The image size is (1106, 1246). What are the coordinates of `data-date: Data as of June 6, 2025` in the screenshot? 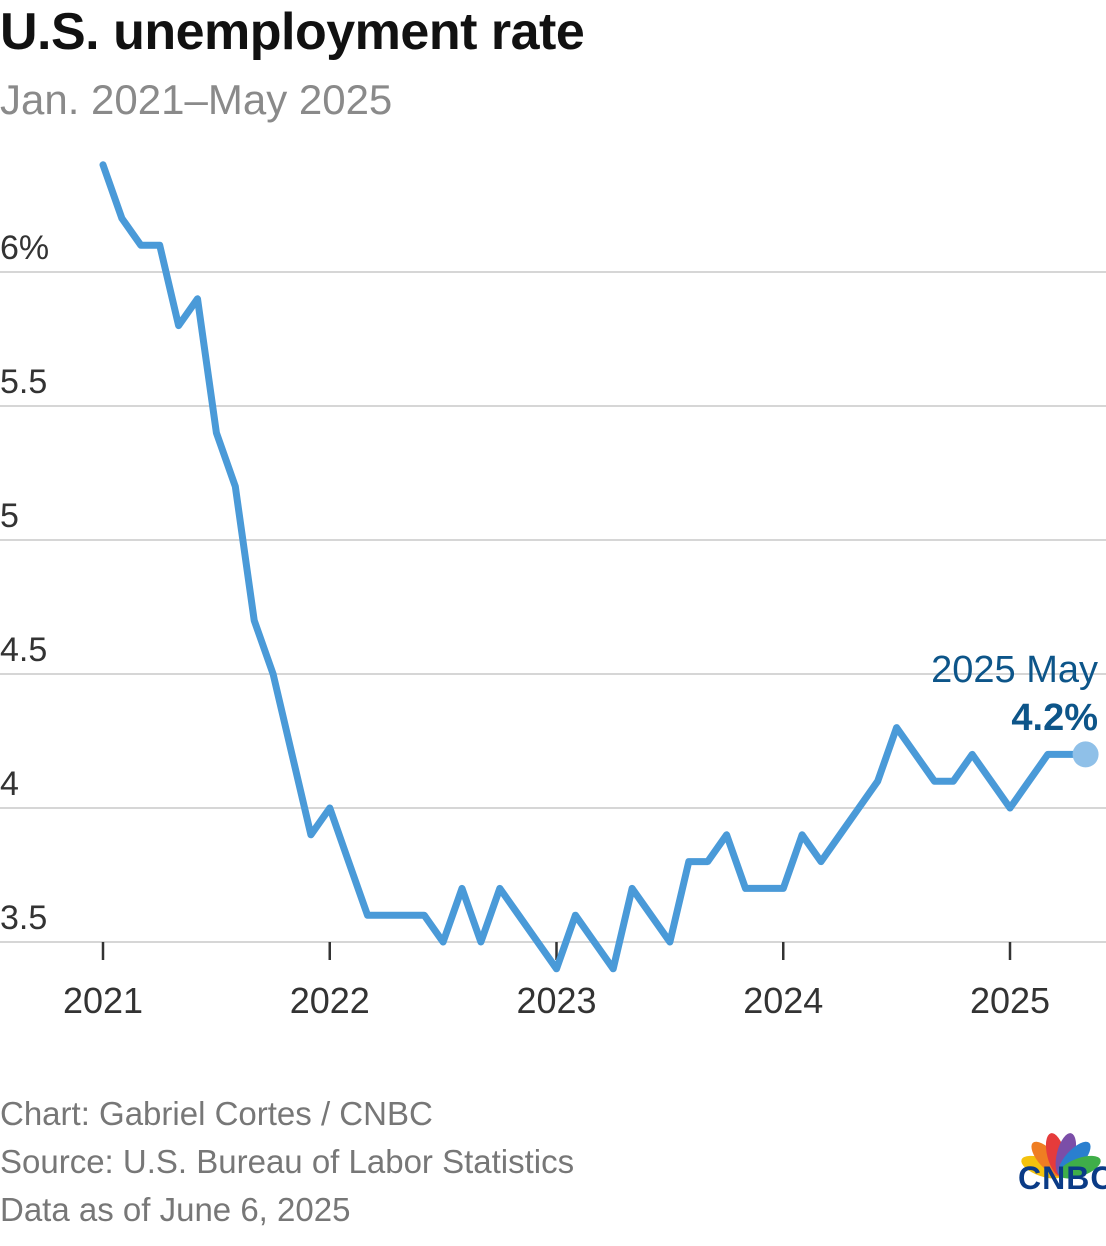 It's located at (175, 1209).